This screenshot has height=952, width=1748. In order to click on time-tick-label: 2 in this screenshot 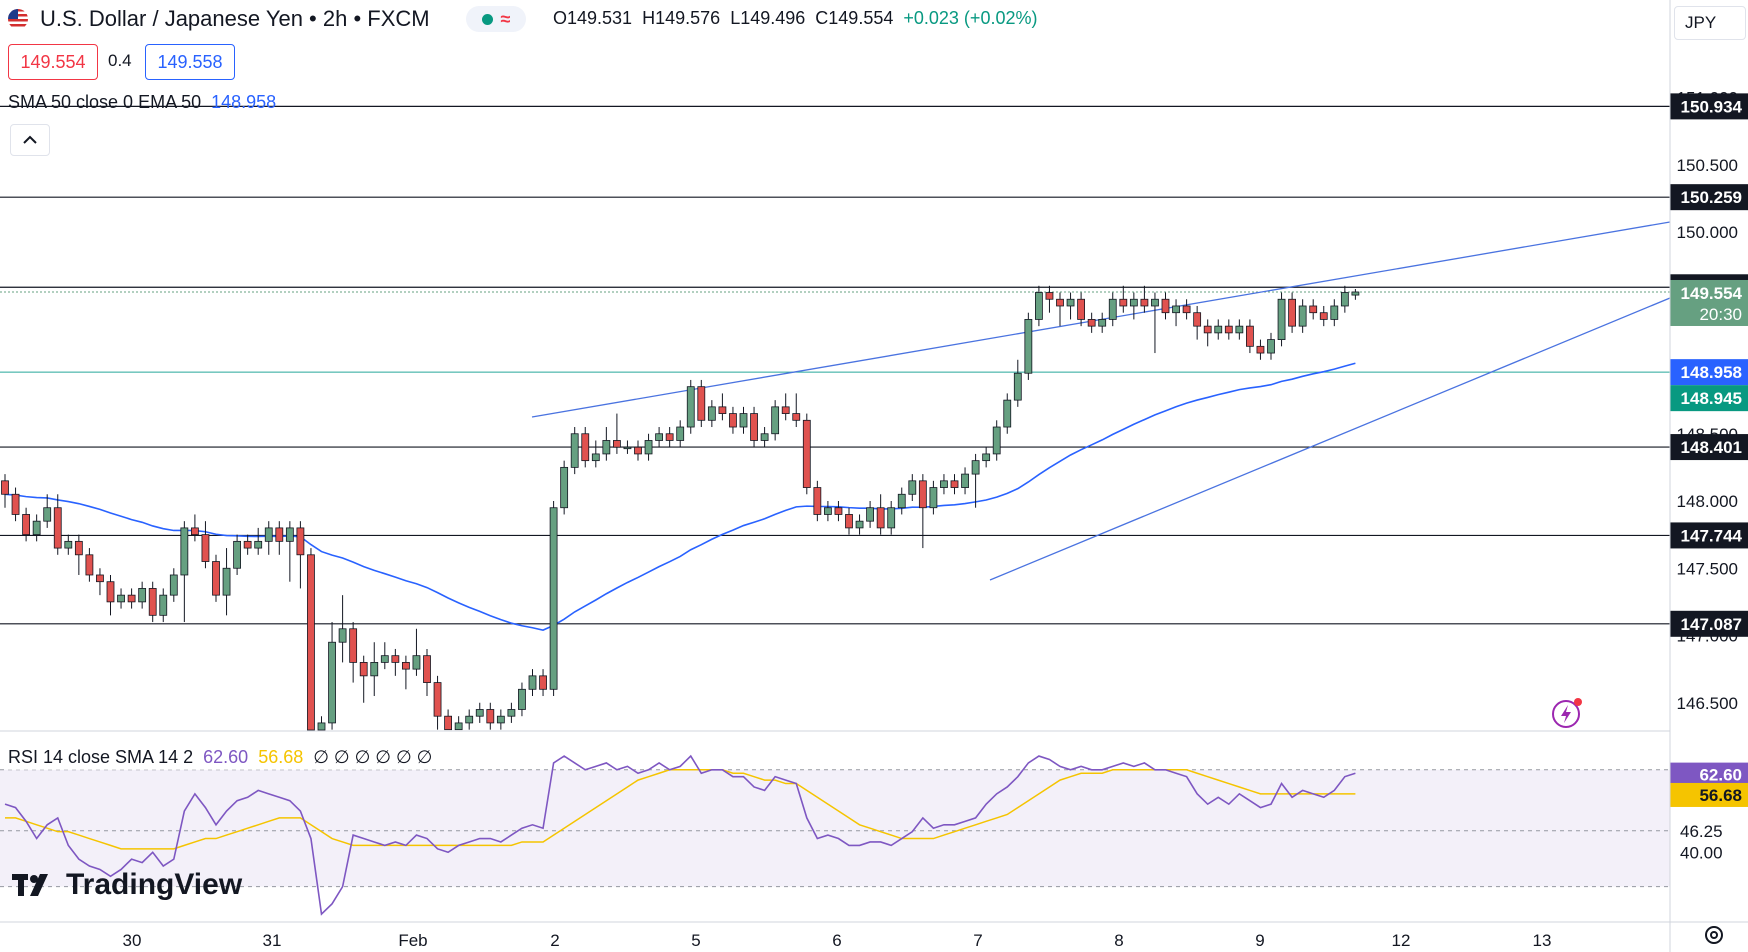, I will do `click(554, 940)`.